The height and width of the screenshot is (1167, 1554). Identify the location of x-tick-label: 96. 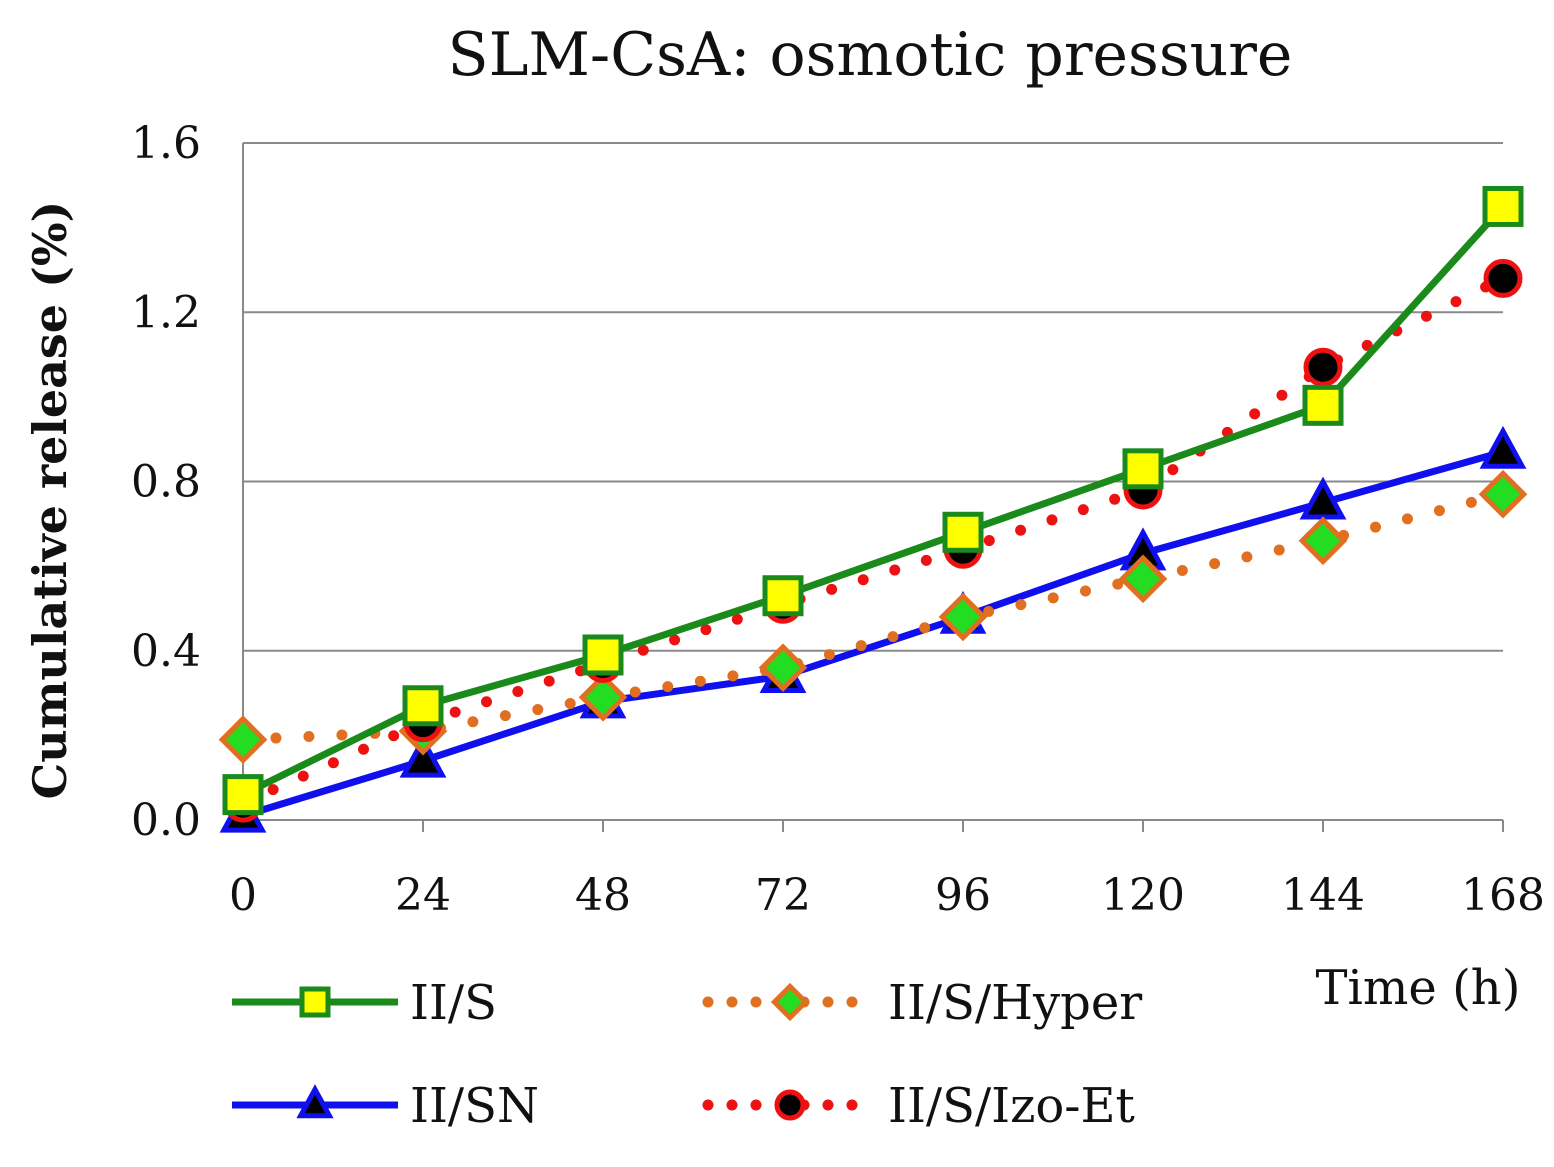
(963, 895).